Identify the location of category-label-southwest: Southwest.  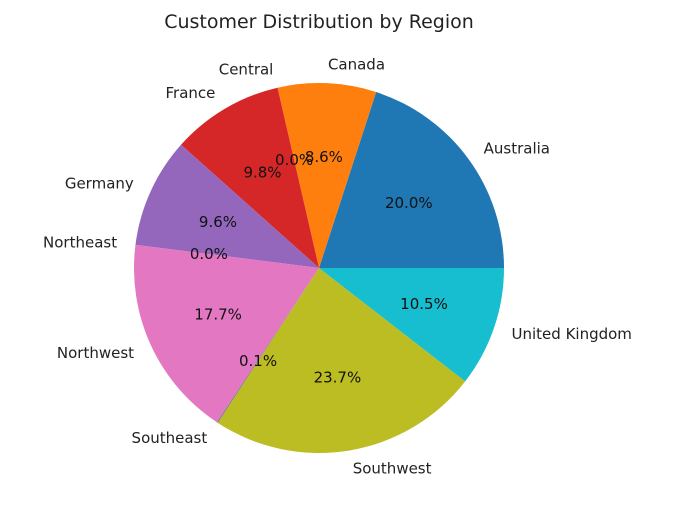
(392, 469).